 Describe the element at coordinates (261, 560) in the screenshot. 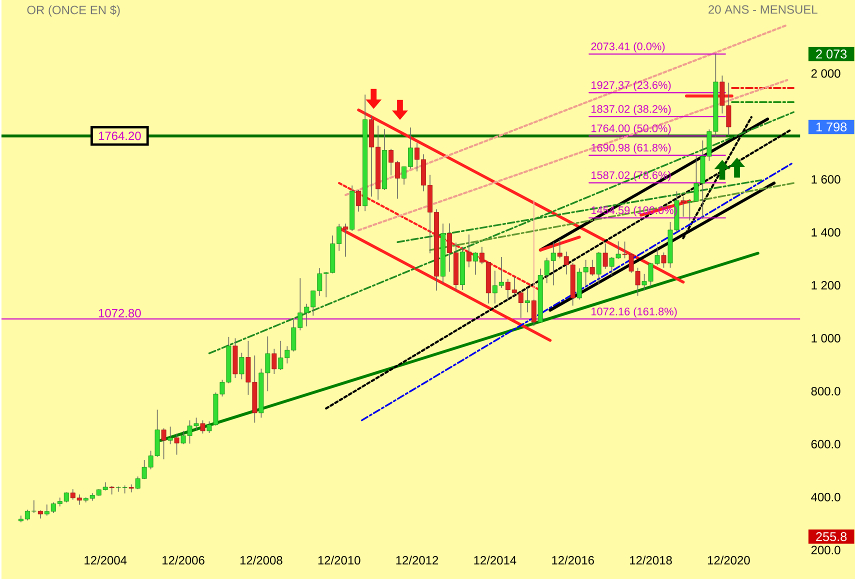

I see `x-tick-label: 12/2008` at that location.